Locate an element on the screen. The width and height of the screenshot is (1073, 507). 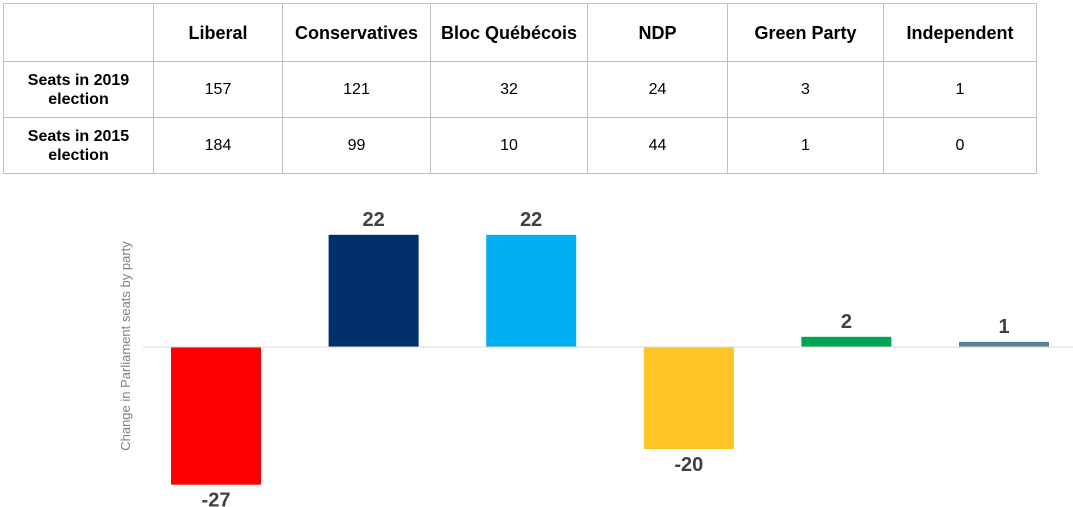
table-cell: 99 is located at coordinates (356, 145).